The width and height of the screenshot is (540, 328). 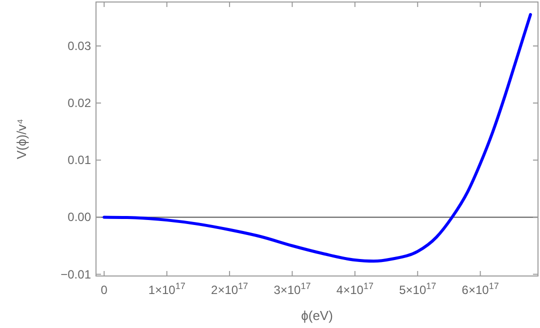 I want to click on x-tick-label: 4×10$^{17}$, so click(x=355, y=289).